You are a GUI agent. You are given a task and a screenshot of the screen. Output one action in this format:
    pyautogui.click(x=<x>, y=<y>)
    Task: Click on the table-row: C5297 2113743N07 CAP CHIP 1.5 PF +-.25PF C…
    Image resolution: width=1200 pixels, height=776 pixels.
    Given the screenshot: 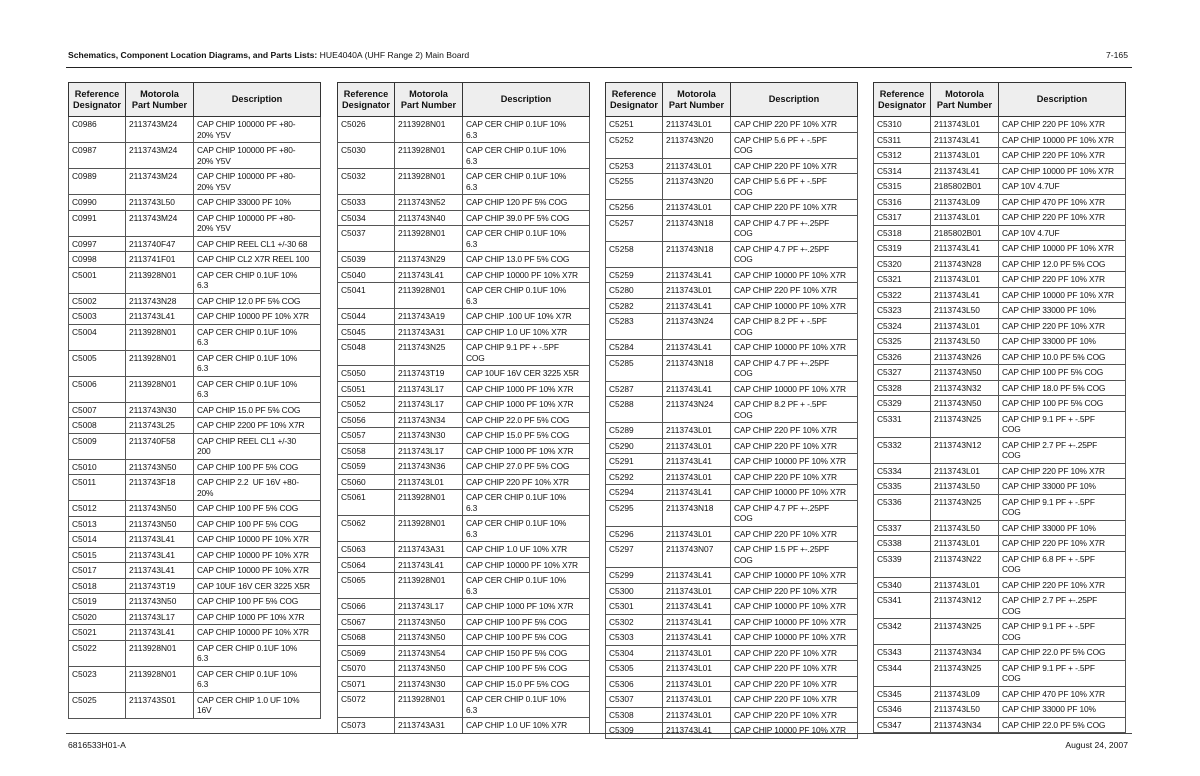 What is the action you would take?
    pyautogui.click(x=731, y=554)
    